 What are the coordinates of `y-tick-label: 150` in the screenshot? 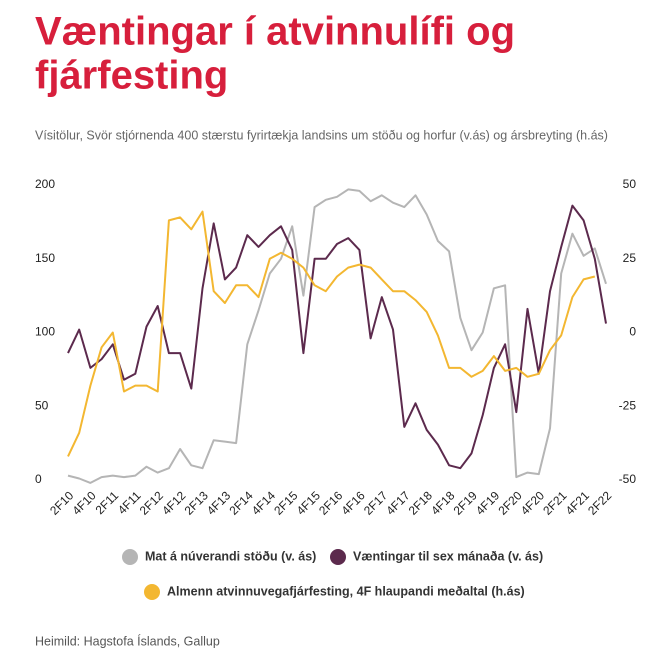 It's located at (45, 258).